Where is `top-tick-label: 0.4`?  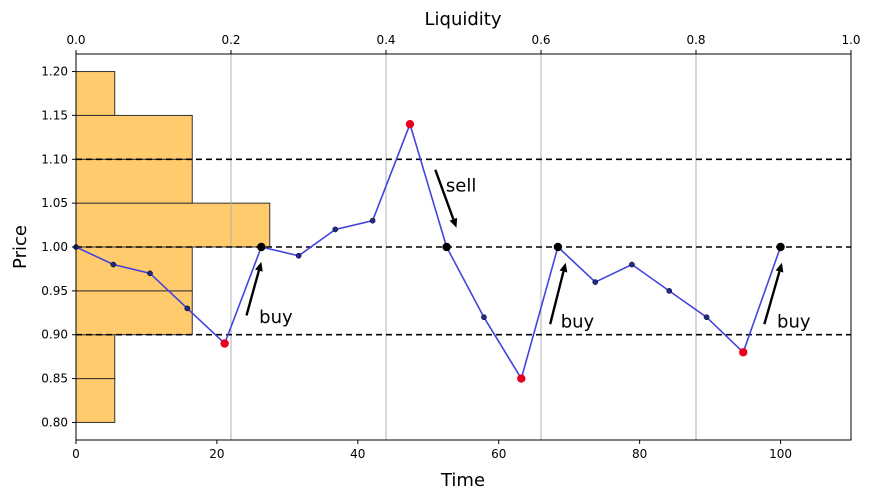
top-tick-label: 0.4 is located at coordinates (385, 40).